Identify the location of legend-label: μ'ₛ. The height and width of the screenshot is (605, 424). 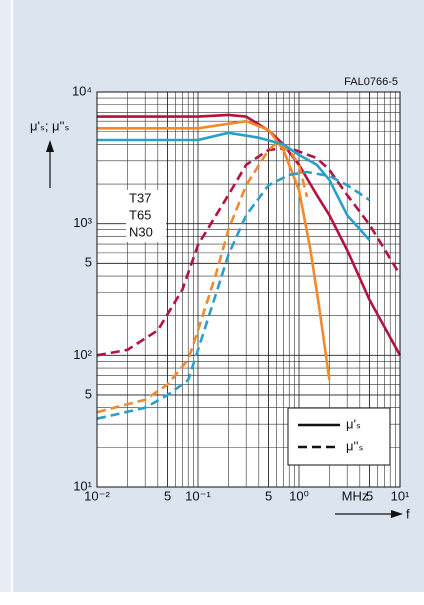
(353, 423).